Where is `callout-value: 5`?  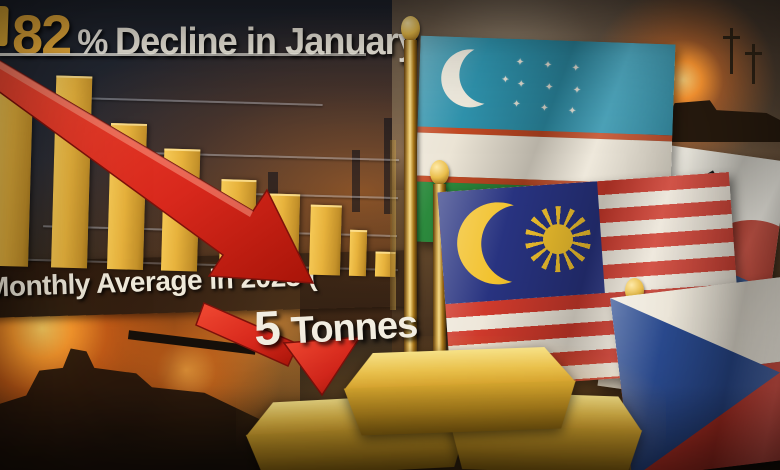
callout-value: 5 is located at coordinates (267, 329).